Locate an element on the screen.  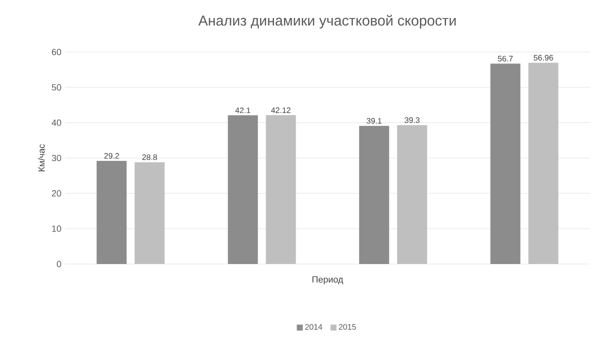
y-tick-label: 30 is located at coordinates (57, 158).